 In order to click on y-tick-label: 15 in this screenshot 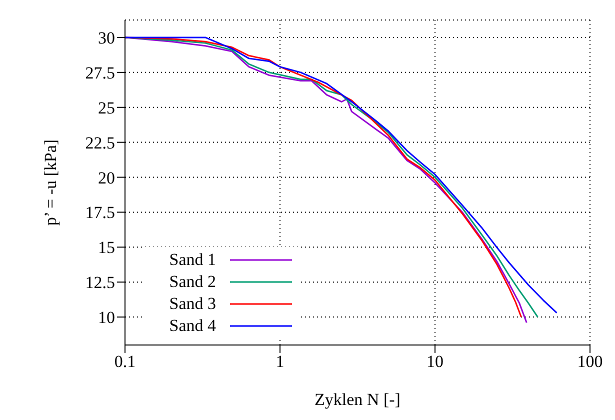, I will do `click(106, 248)`.